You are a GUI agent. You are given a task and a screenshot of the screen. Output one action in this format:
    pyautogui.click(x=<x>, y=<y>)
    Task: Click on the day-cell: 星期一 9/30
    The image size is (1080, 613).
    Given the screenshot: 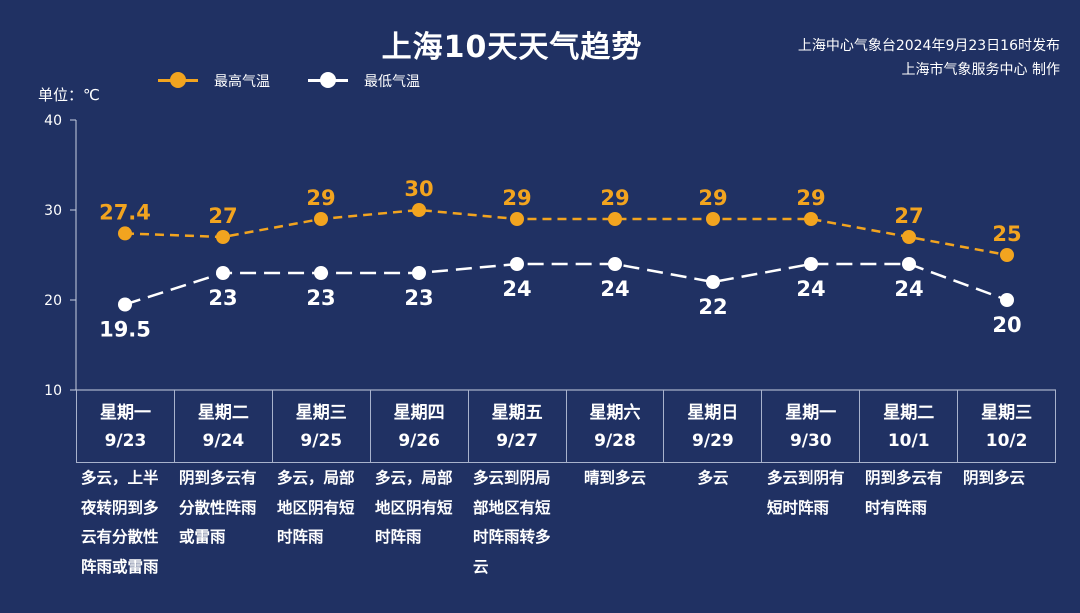 What is the action you would take?
    pyautogui.click(x=811, y=426)
    